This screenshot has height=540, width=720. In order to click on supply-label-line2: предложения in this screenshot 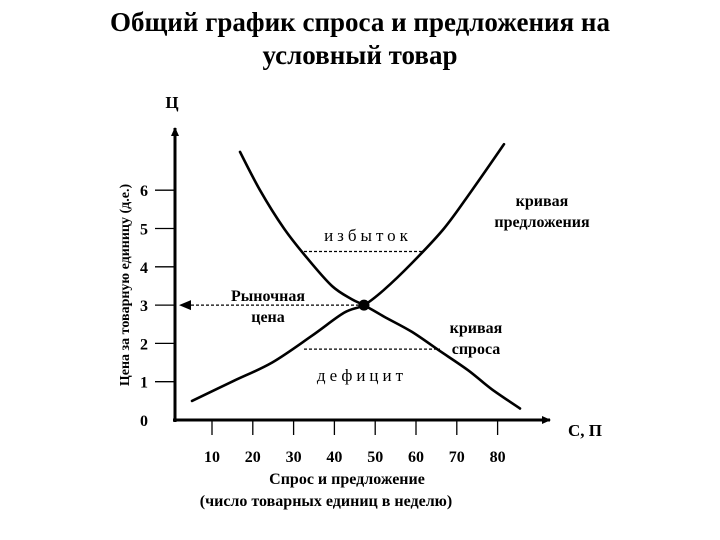, I will do `click(542, 222)`.